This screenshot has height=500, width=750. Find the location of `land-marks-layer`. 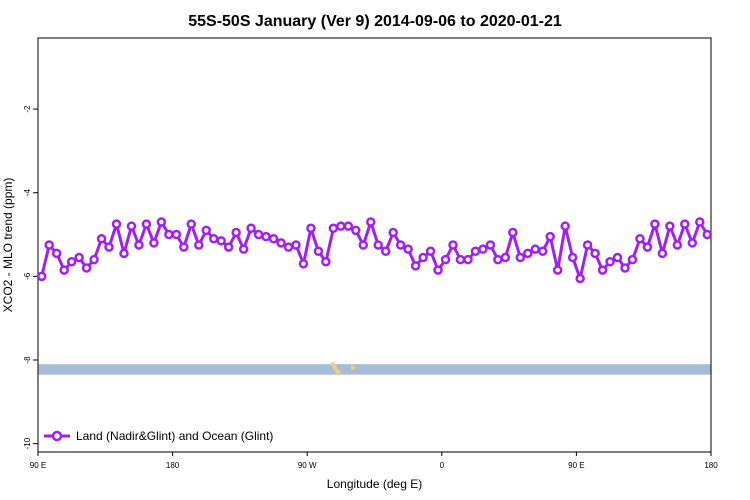

land-marks-layer is located at coordinates (343, 368).